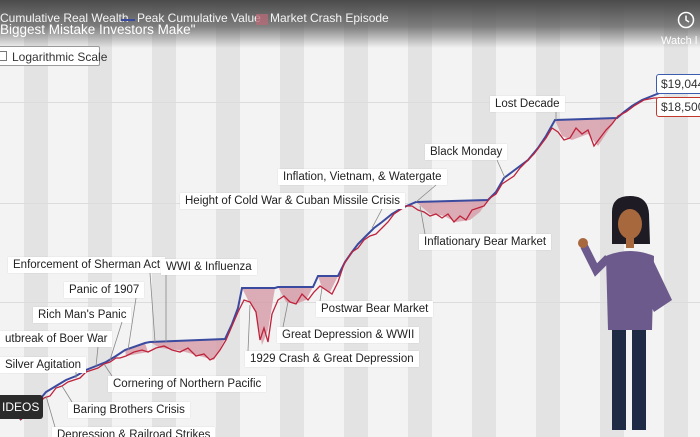  What do you see at coordinates (595, 260) in the screenshot?
I see `presenter-raised-arm` at bounding box center [595, 260].